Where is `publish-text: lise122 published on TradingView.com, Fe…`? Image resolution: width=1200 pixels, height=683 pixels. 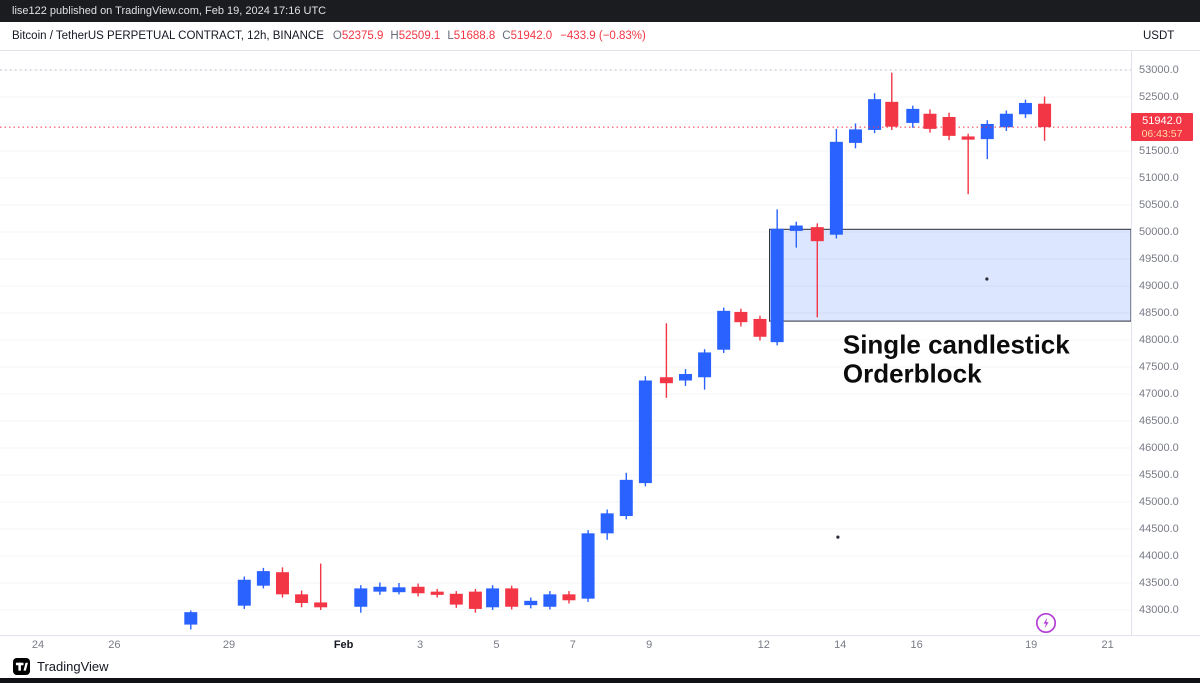 publish-text: lise122 published on TradingView.com, Fe… is located at coordinates (169, 11).